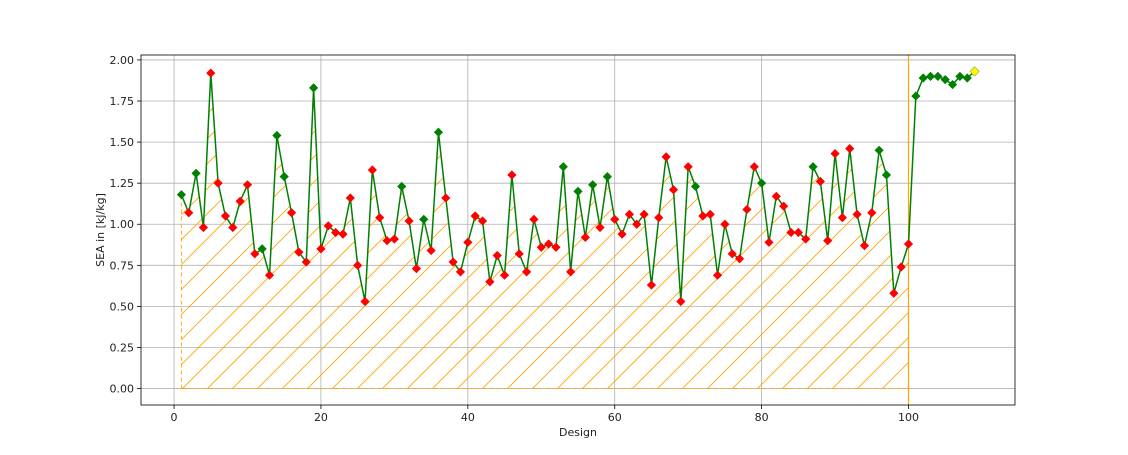 The image size is (1128, 455). I want to click on x-axis-ticks: 0 20 40 60 80 100, so click(545, 414).